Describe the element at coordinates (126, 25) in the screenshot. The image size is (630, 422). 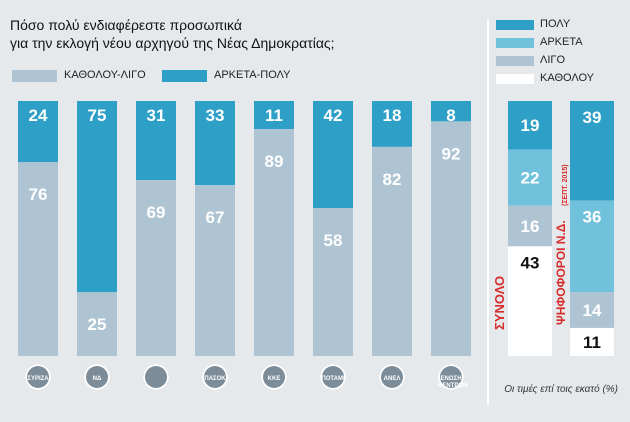
I see `title-line-1: Πόσο πολύ ενδιαφέρεστε προσωπικά` at that location.